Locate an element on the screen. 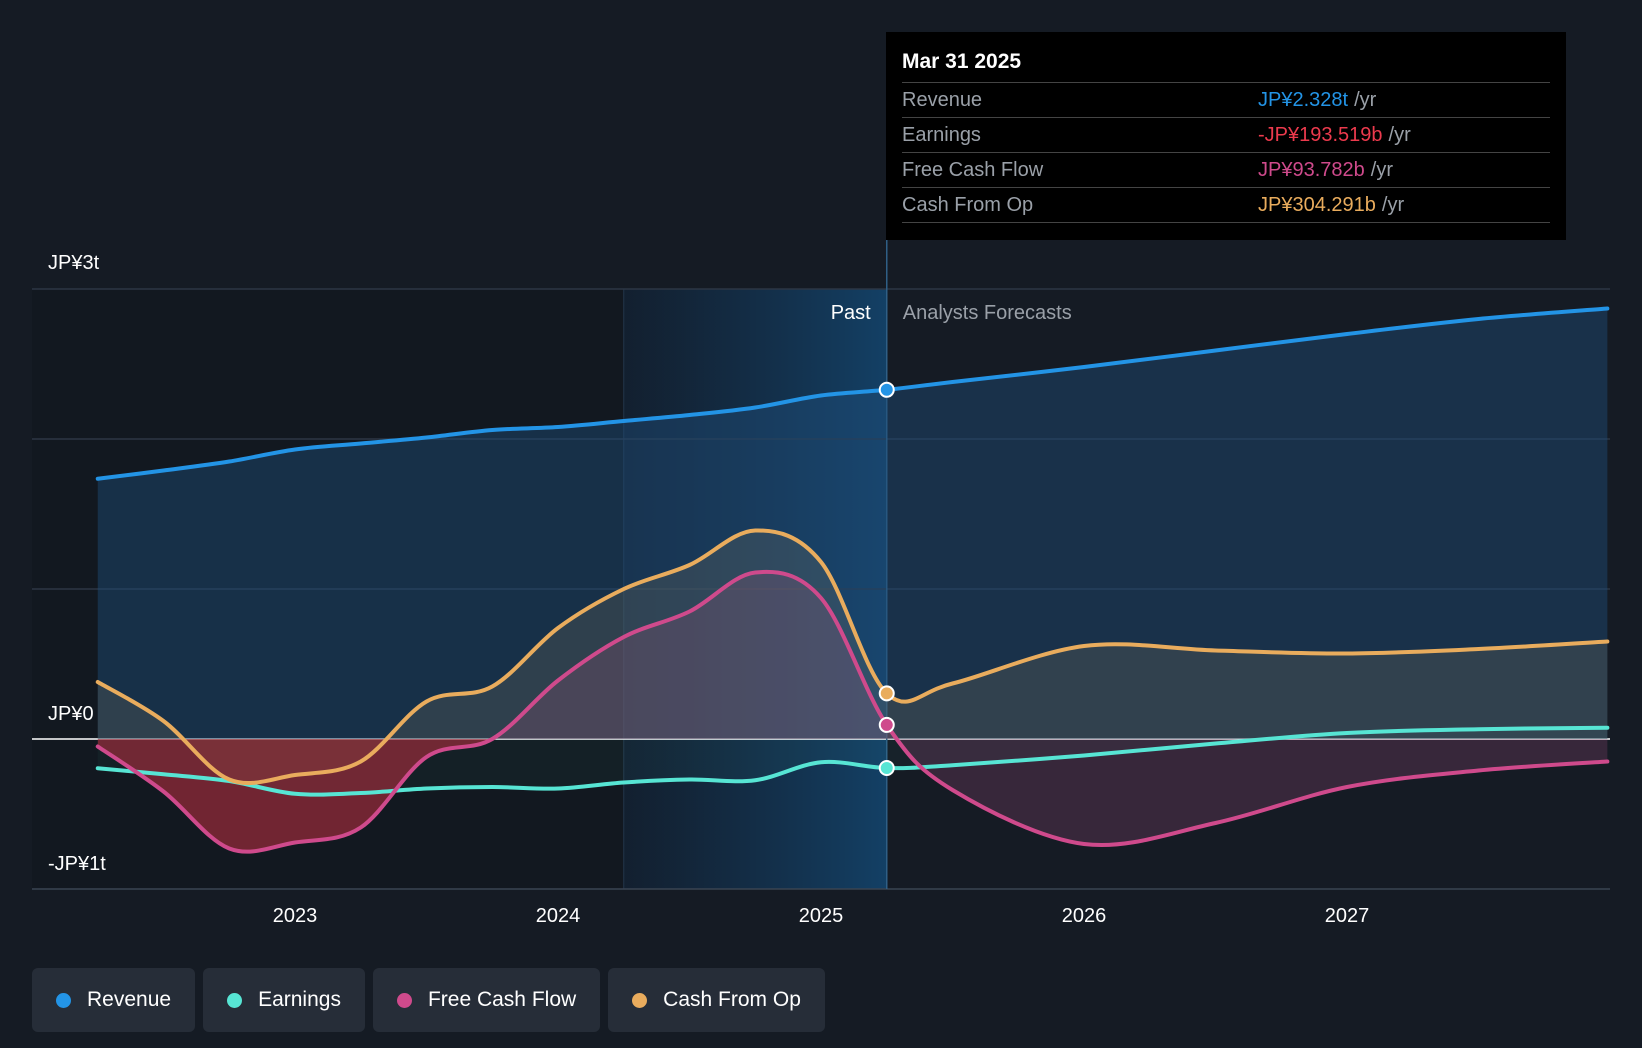 This screenshot has width=1642, height=1048. legend-item-free-cash-flow: Free Cash Flow is located at coordinates (486, 1000).